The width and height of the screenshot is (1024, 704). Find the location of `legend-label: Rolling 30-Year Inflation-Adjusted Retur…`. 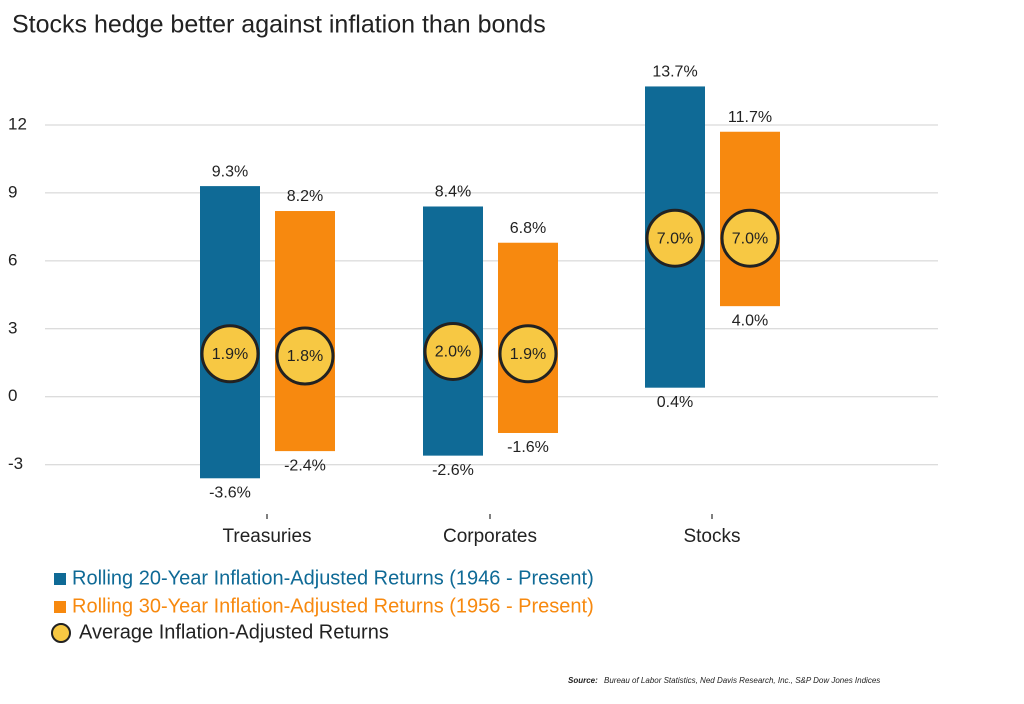

legend-label: Rolling 30-Year Inflation-Adjusted Retur… is located at coordinates (333, 606).